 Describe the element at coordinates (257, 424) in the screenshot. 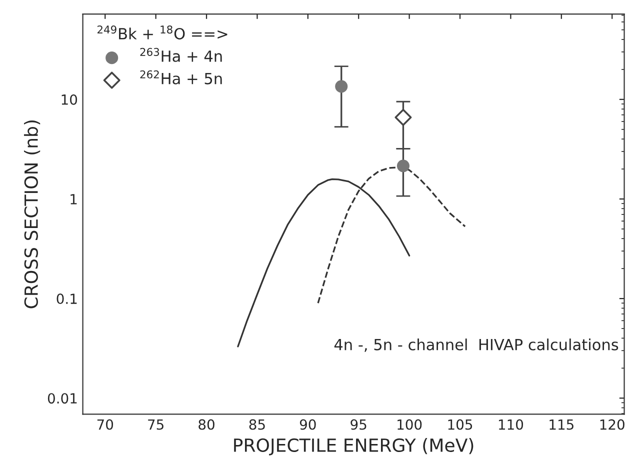

I see `x-tick-label: 85` at that location.